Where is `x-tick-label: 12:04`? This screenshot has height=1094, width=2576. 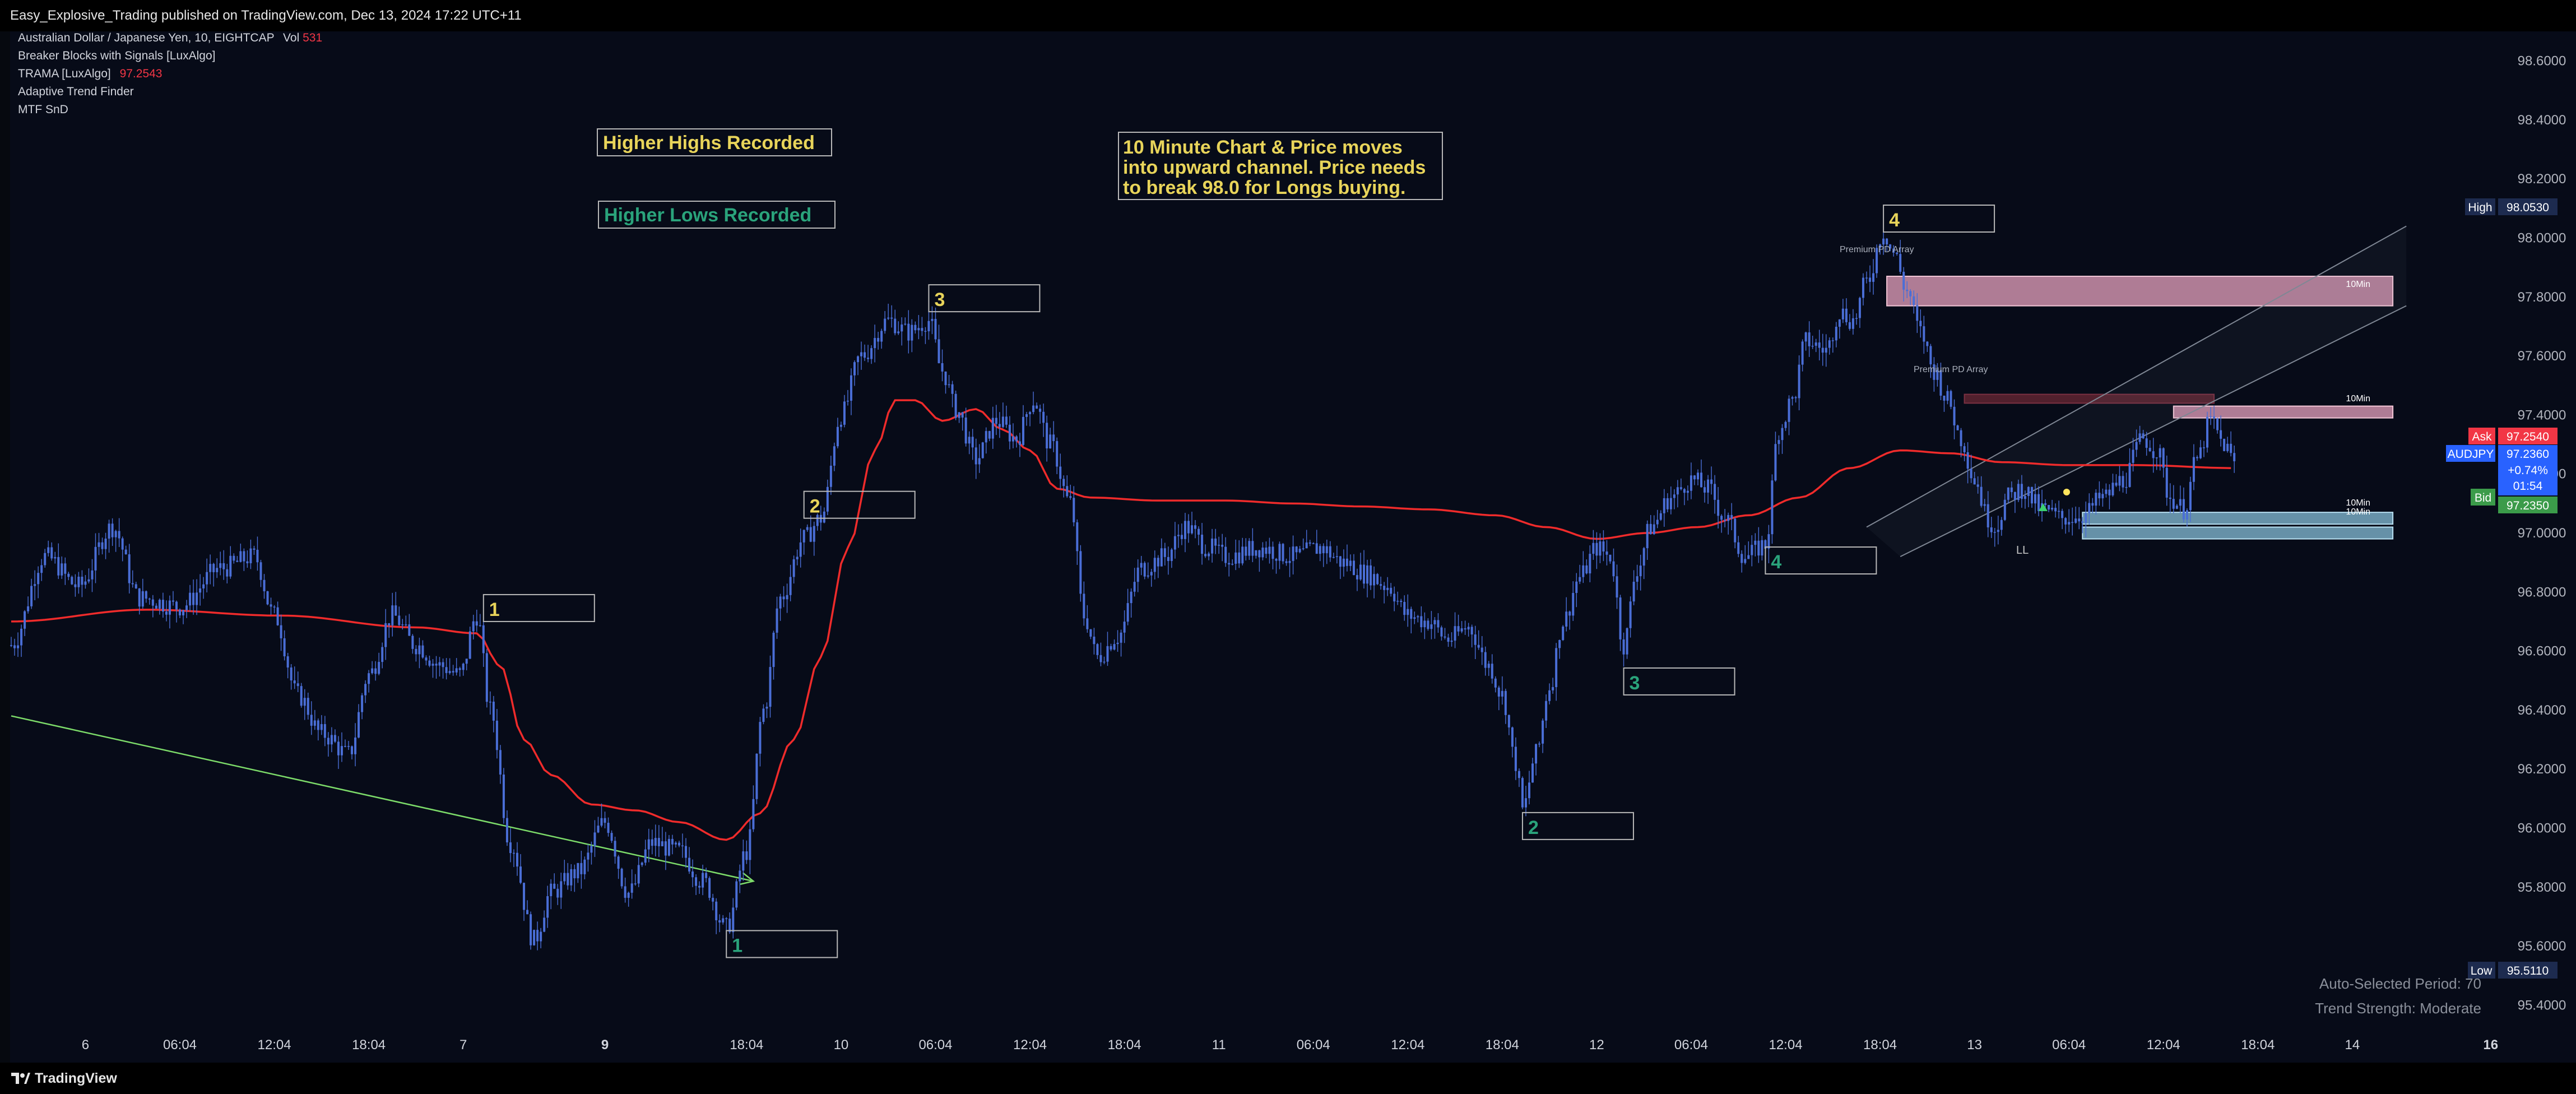 x-tick-label: 12:04 is located at coordinates (1785, 1045).